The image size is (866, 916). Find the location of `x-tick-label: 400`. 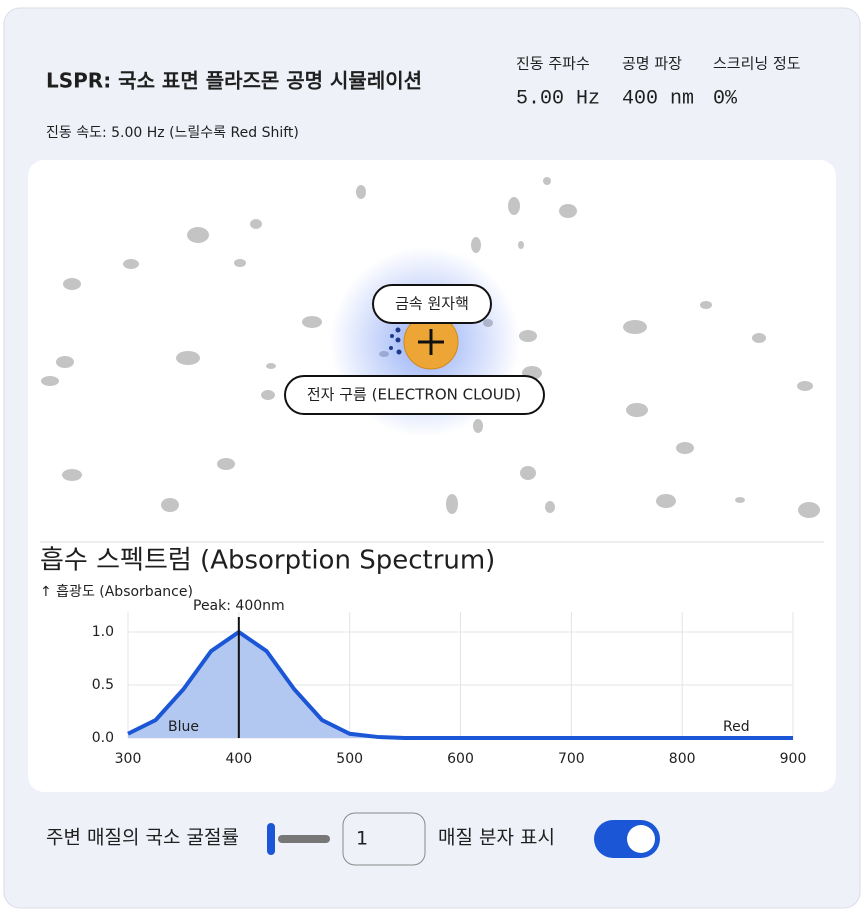

x-tick-label: 400 is located at coordinates (238, 759).